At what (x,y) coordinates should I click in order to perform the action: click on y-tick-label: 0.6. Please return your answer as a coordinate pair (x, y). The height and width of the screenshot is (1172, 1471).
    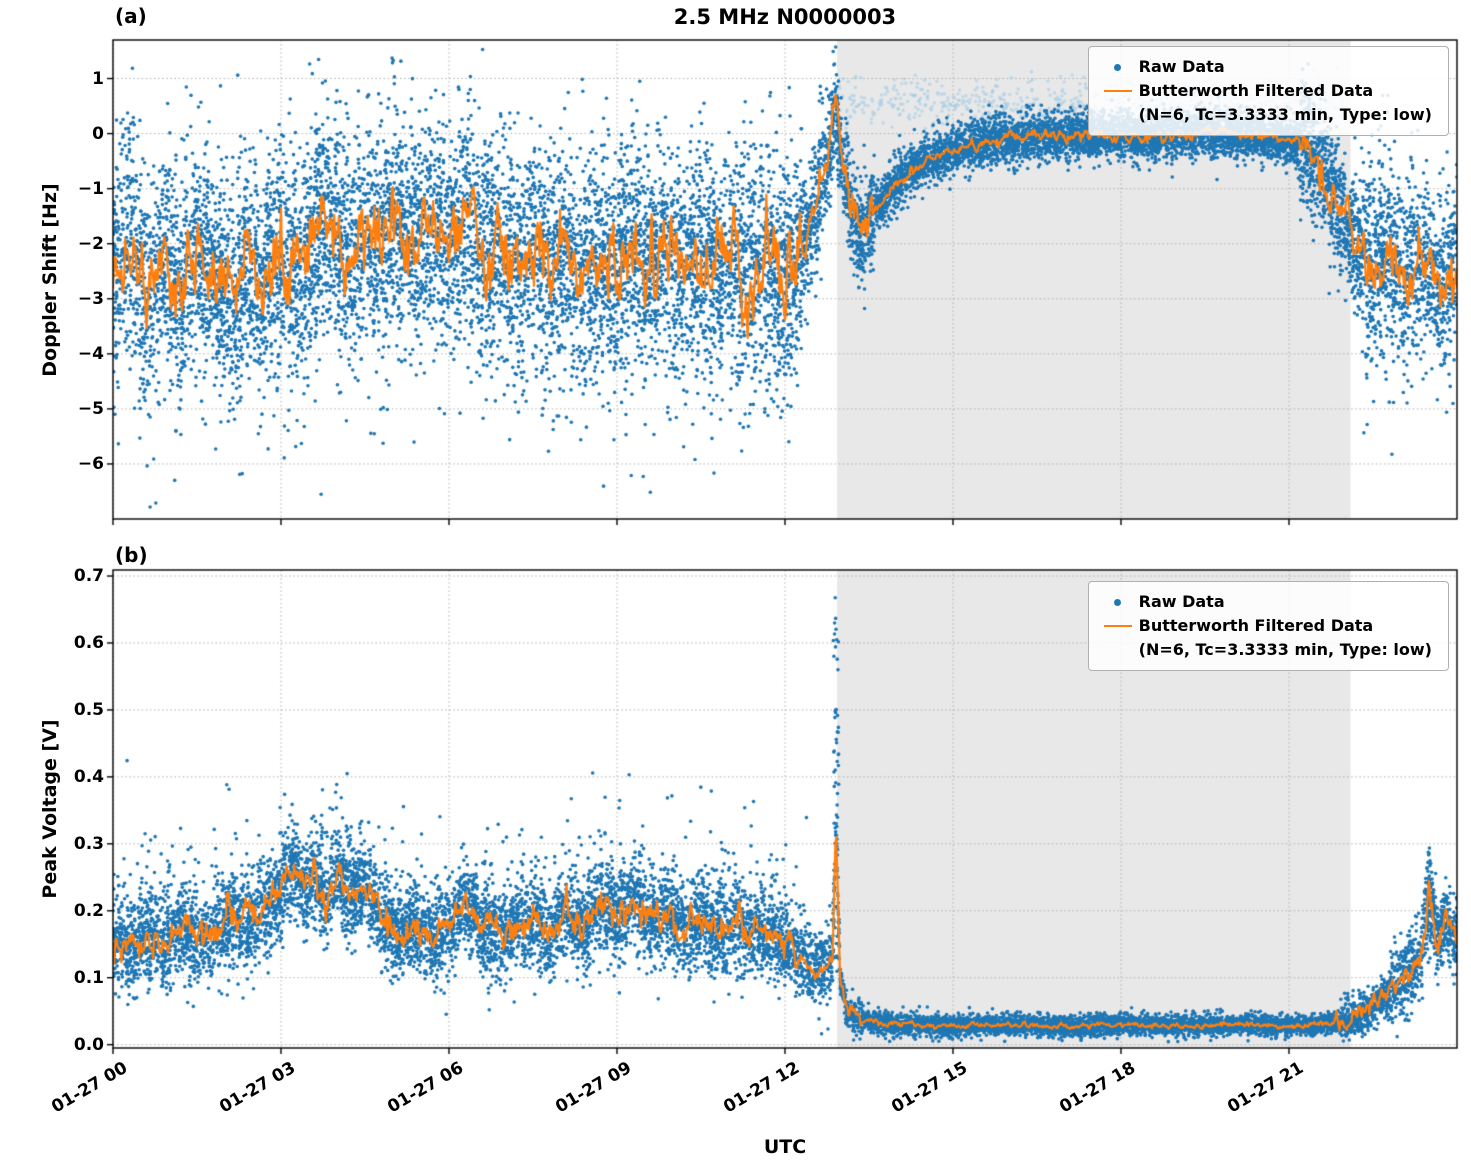
    Looking at the image, I should click on (88, 642).